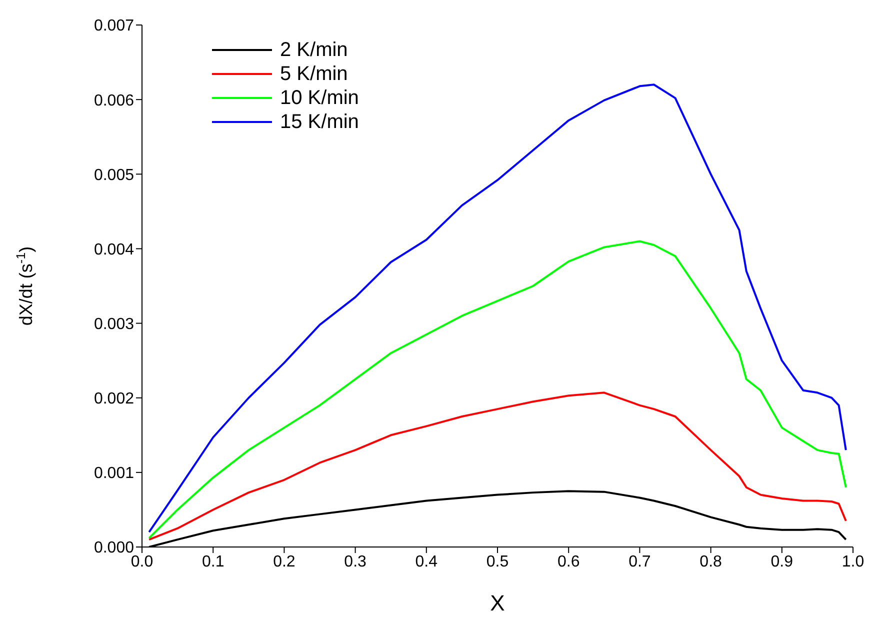 This screenshot has width=873, height=625. I want to click on x-tick-label: 0.3, so click(355, 561).